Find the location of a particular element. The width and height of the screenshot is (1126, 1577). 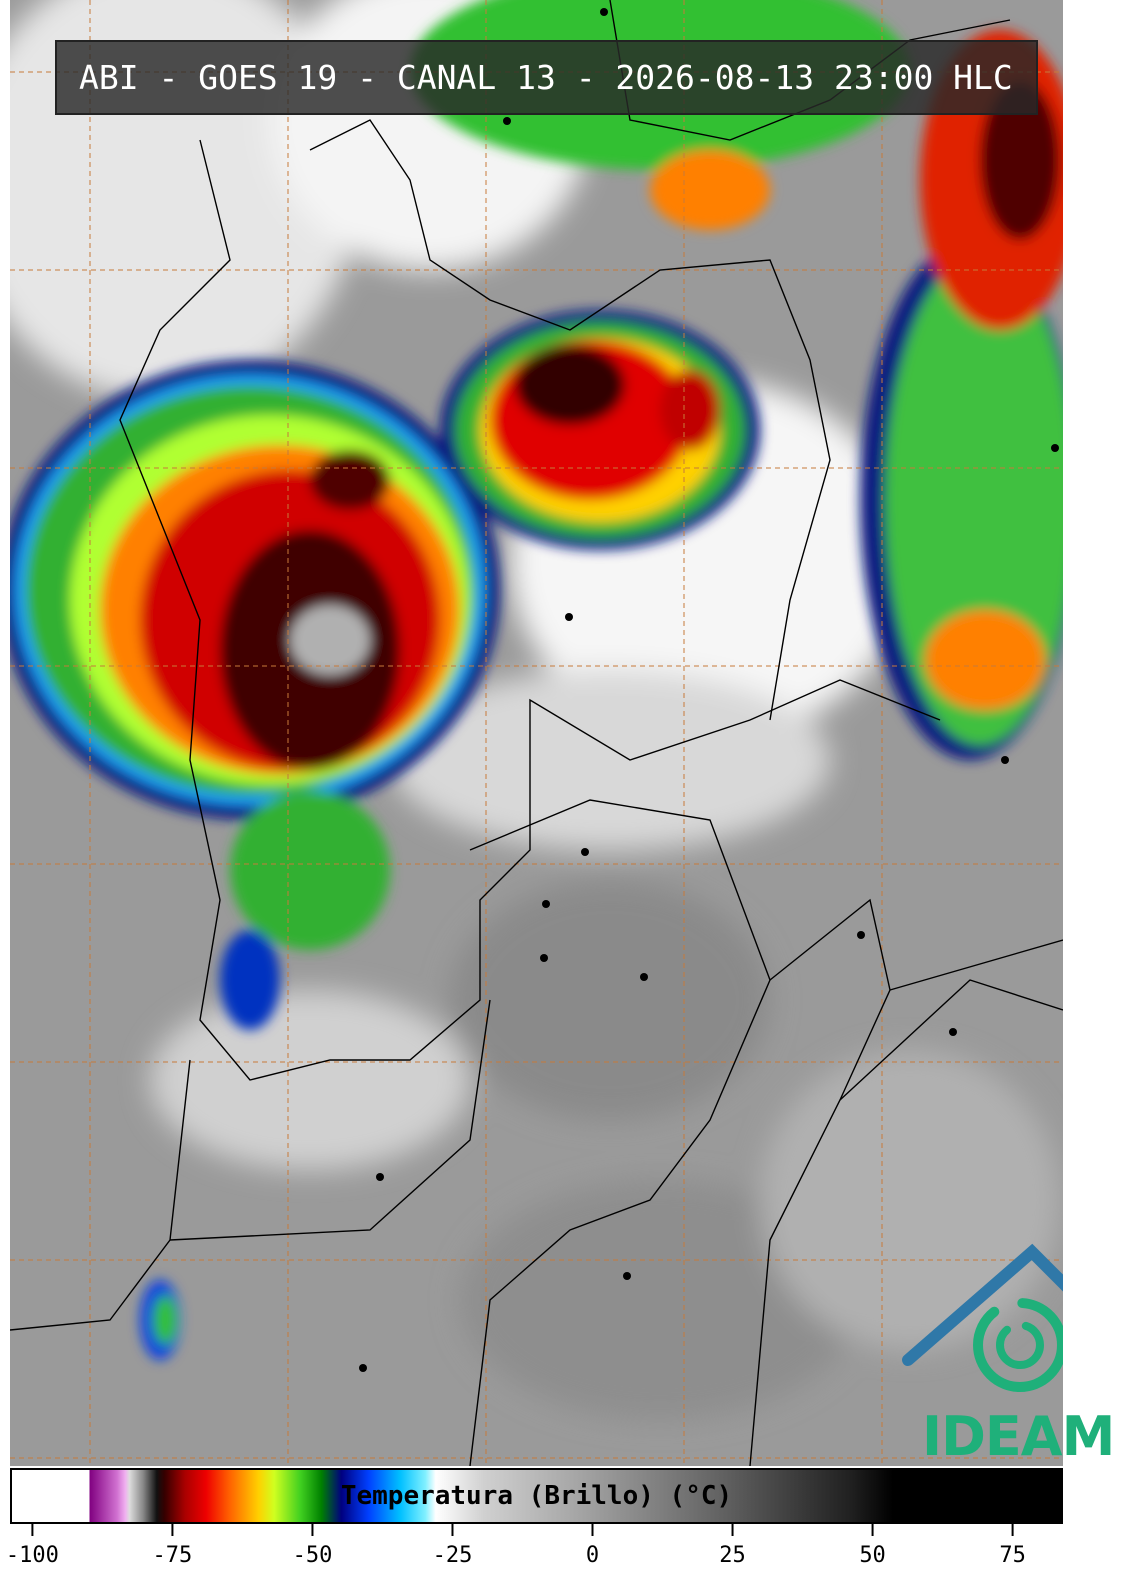

colorbar-axis: -100 -75 -50 -25 0 25 50 75 is located at coordinates (516, 1546).